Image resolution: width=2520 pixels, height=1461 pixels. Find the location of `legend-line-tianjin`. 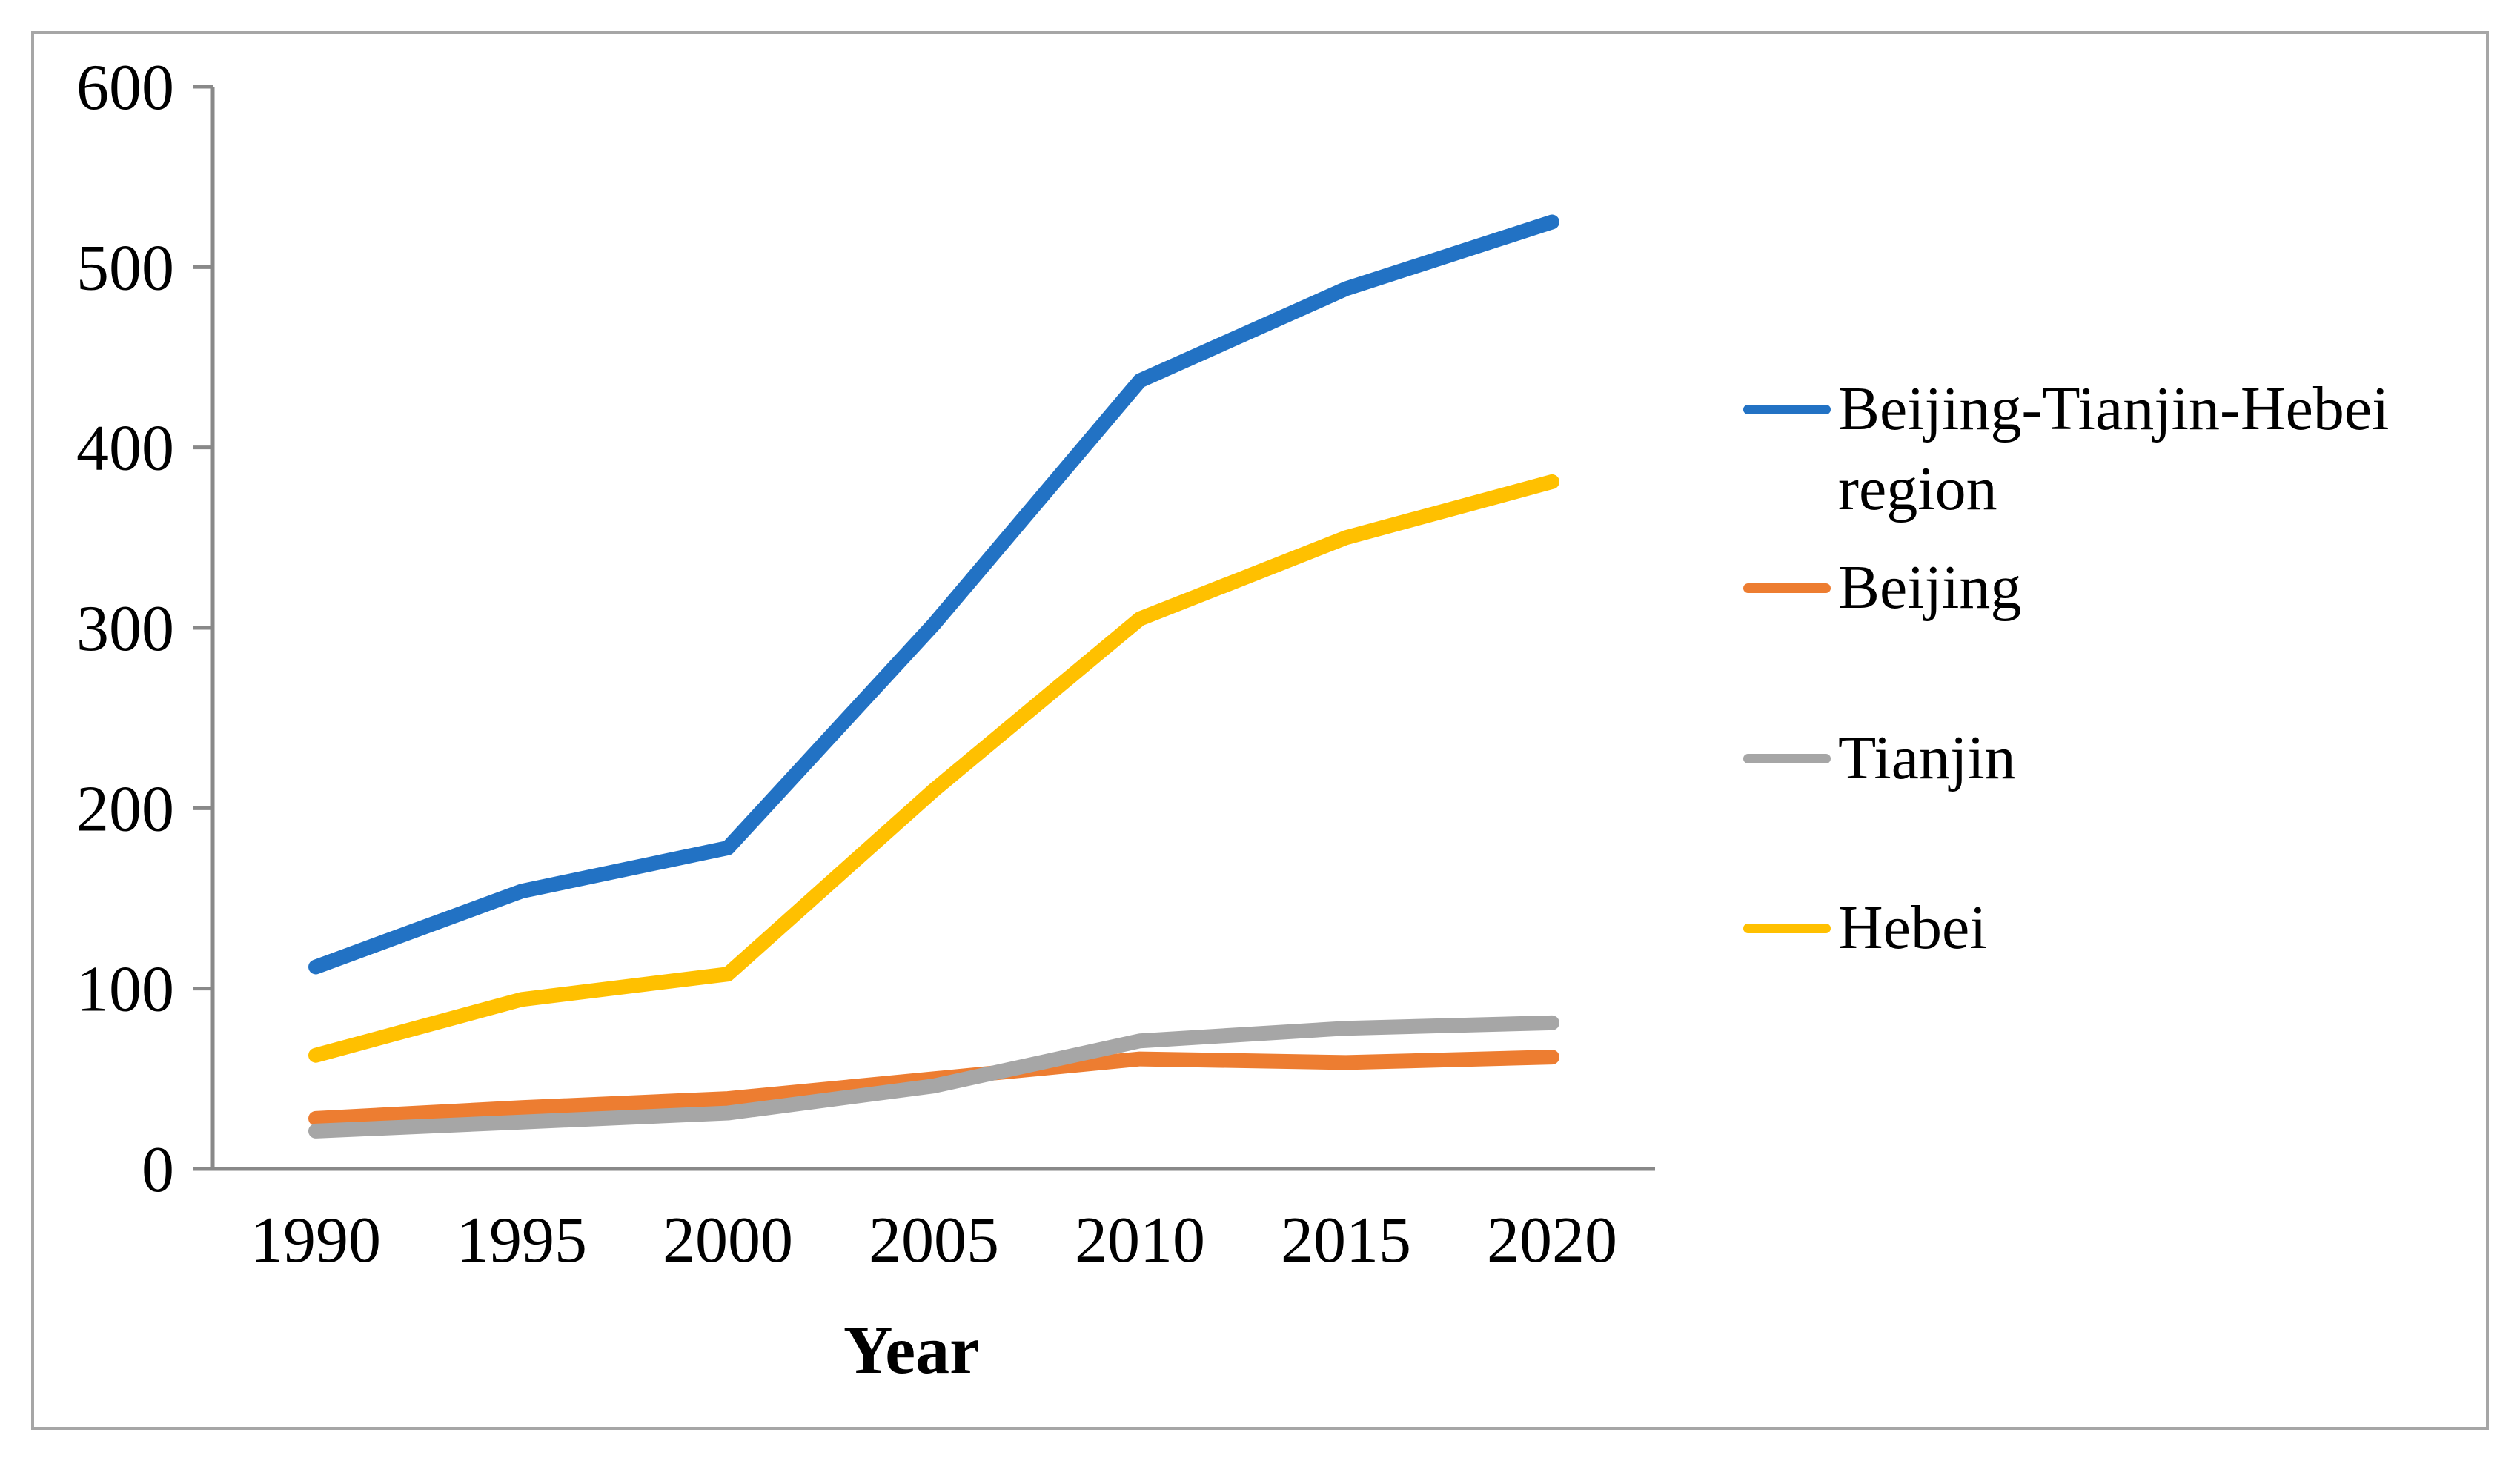

legend-line-tianjin is located at coordinates (1787, 758).